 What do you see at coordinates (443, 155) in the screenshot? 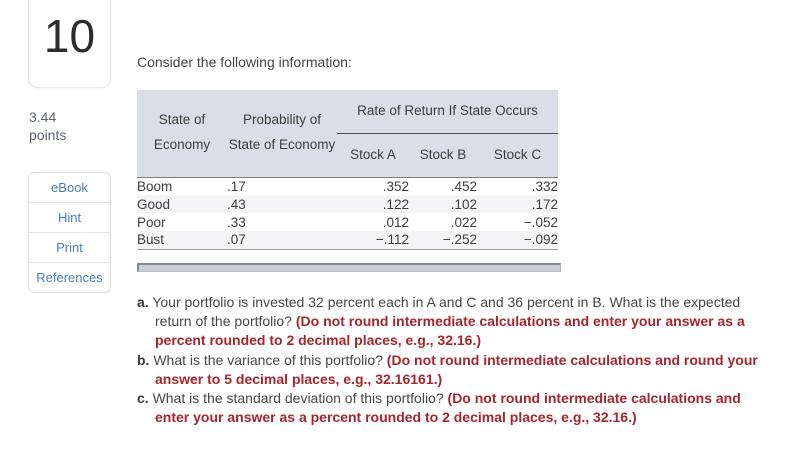
I see `col-header-stock-b: Stock B` at bounding box center [443, 155].